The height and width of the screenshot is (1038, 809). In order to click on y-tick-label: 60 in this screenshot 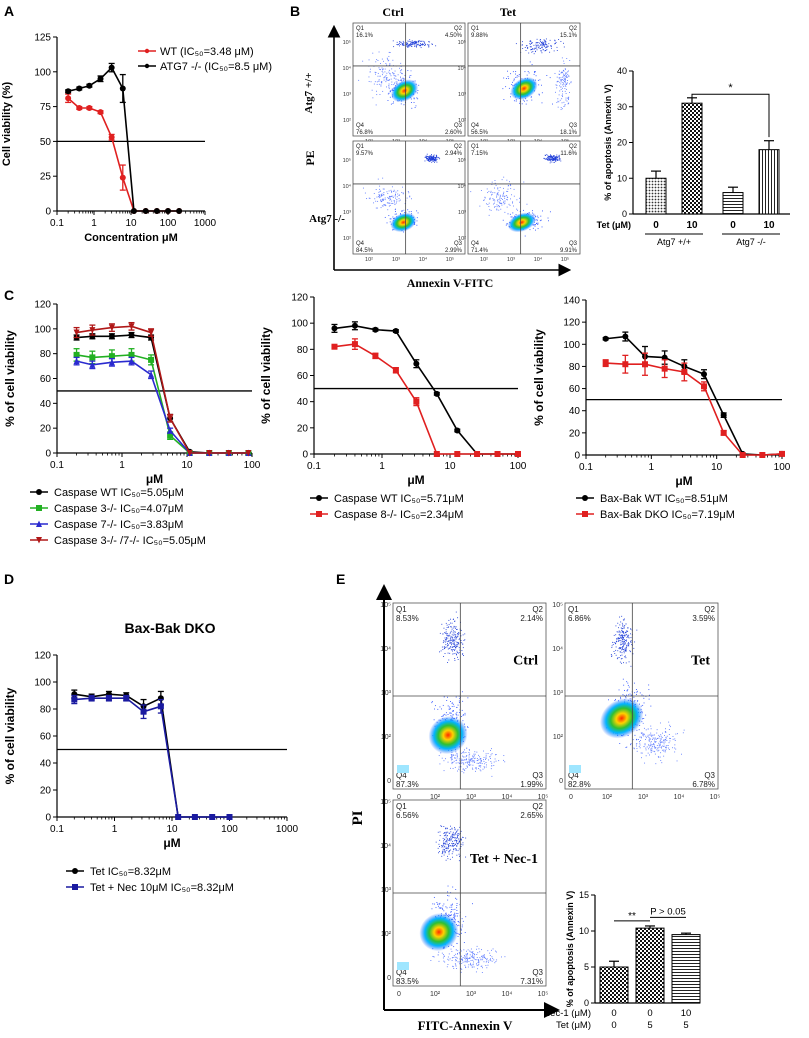, I will do `click(46, 737)`.